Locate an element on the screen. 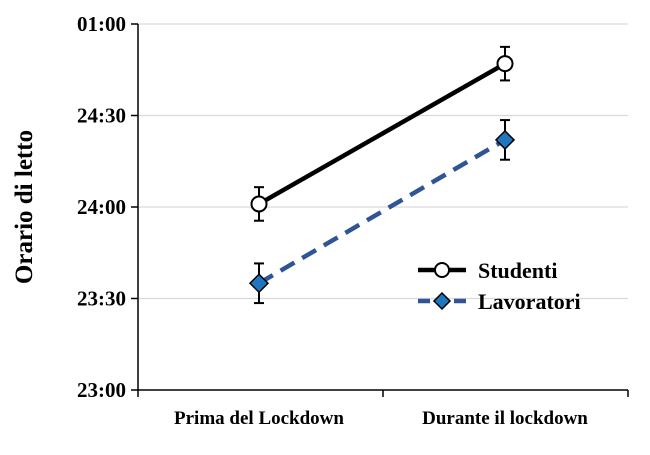 This screenshot has width=650, height=455. y-tick-label: 24:00 is located at coordinates (101, 207).